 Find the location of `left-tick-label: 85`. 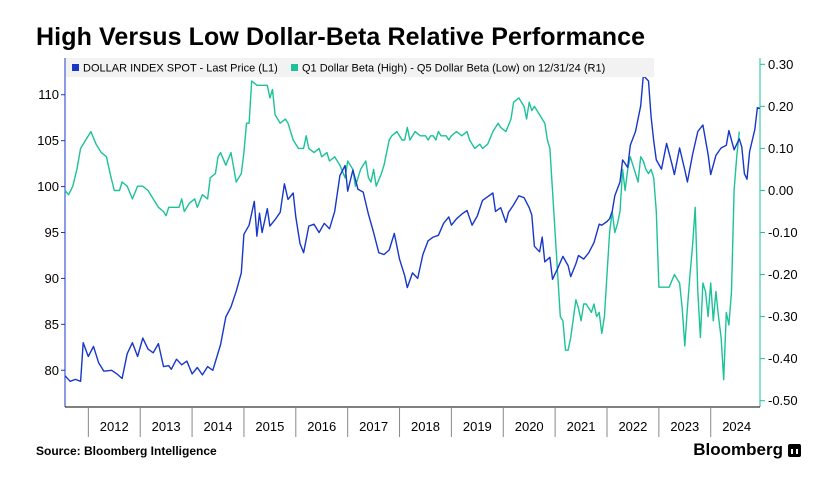

left-tick-label: 85 is located at coordinates (52, 324).